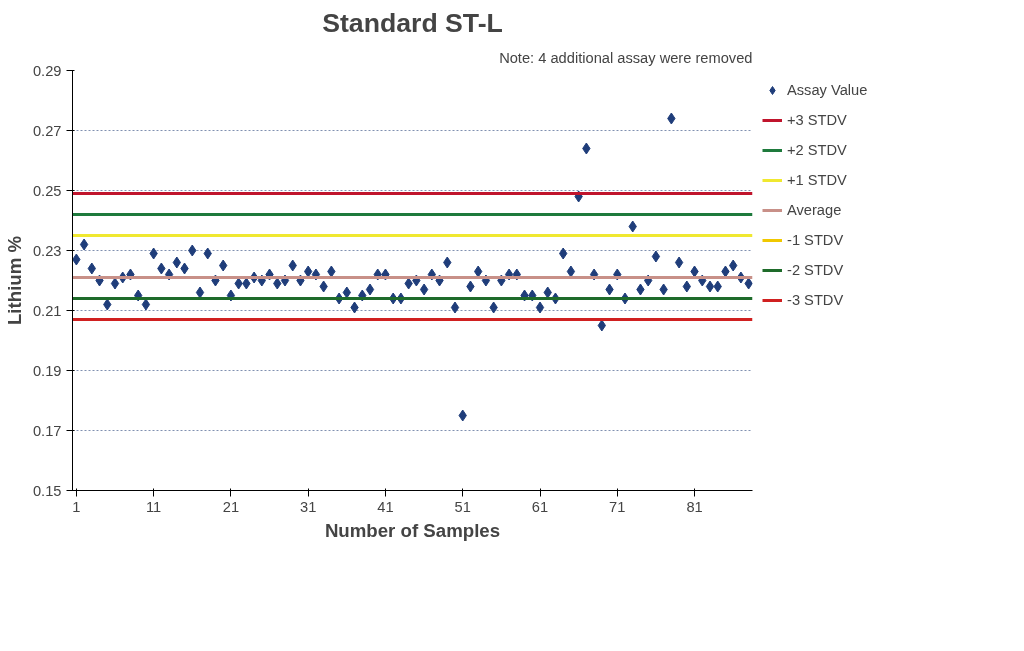  I want to click on y-tick-label: 0.23, so click(47, 250).